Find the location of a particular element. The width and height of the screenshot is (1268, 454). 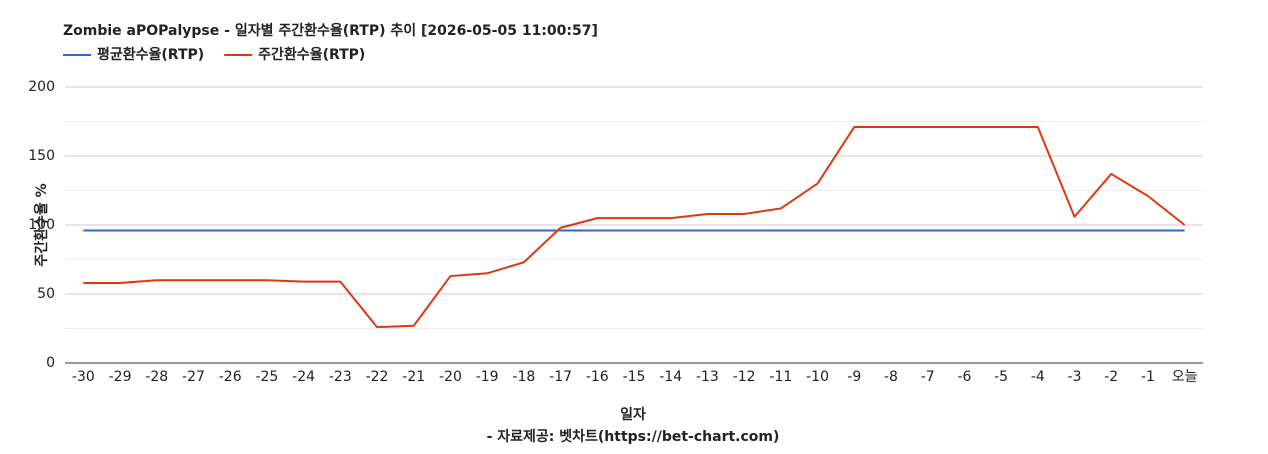

x-tick-label: -10 is located at coordinates (817, 377).